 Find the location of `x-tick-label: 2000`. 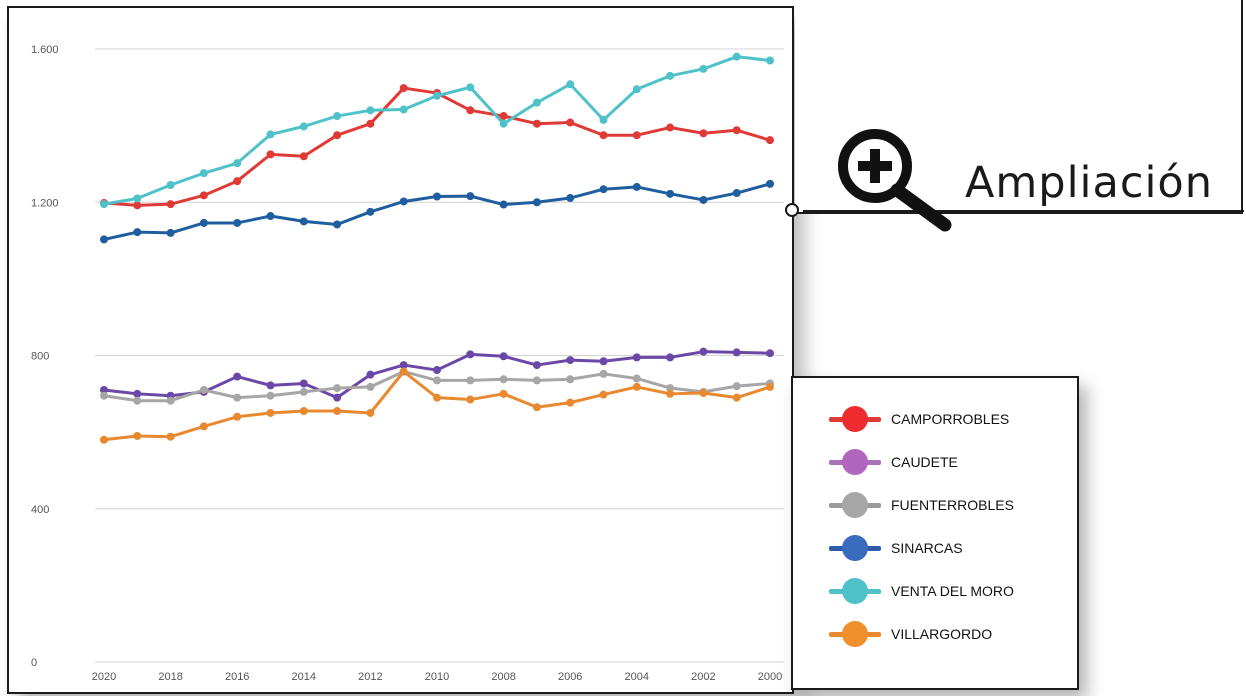

x-tick-label: 2000 is located at coordinates (770, 677).